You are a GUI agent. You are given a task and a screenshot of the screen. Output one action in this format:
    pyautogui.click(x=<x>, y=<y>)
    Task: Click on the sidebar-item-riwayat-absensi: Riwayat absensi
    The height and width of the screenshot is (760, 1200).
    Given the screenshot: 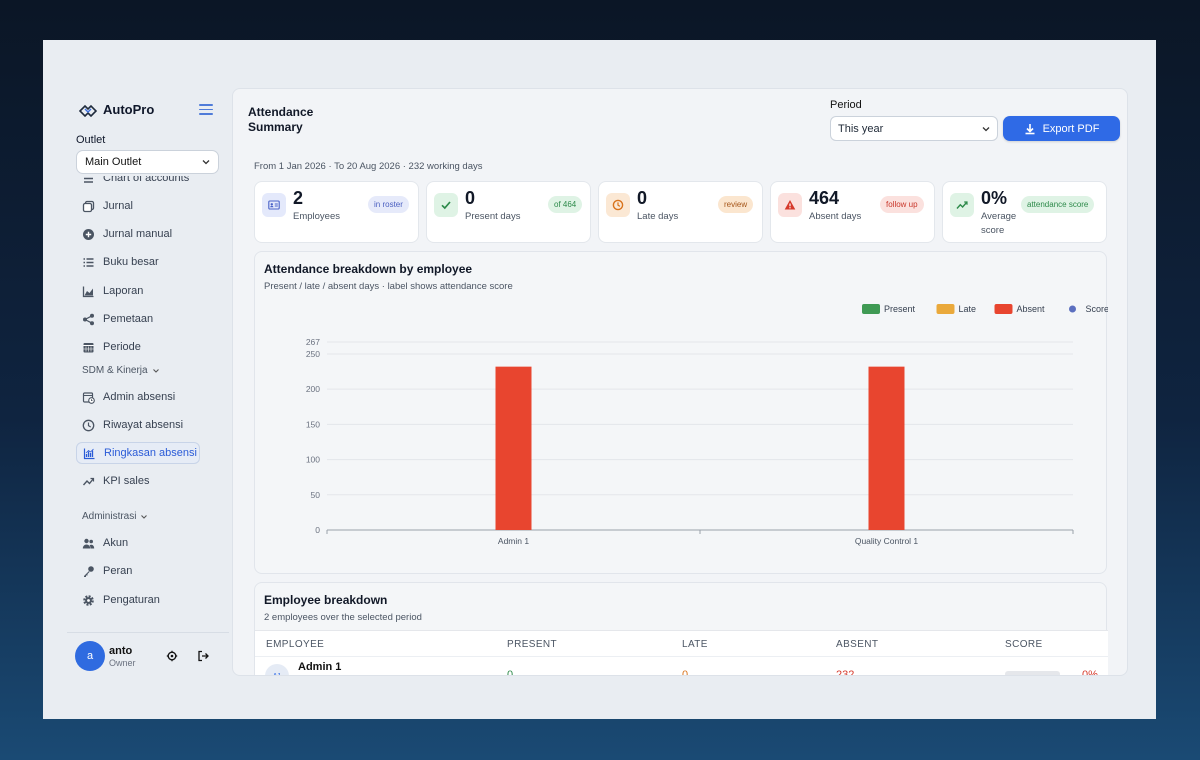 What is the action you would take?
    pyautogui.click(x=138, y=425)
    